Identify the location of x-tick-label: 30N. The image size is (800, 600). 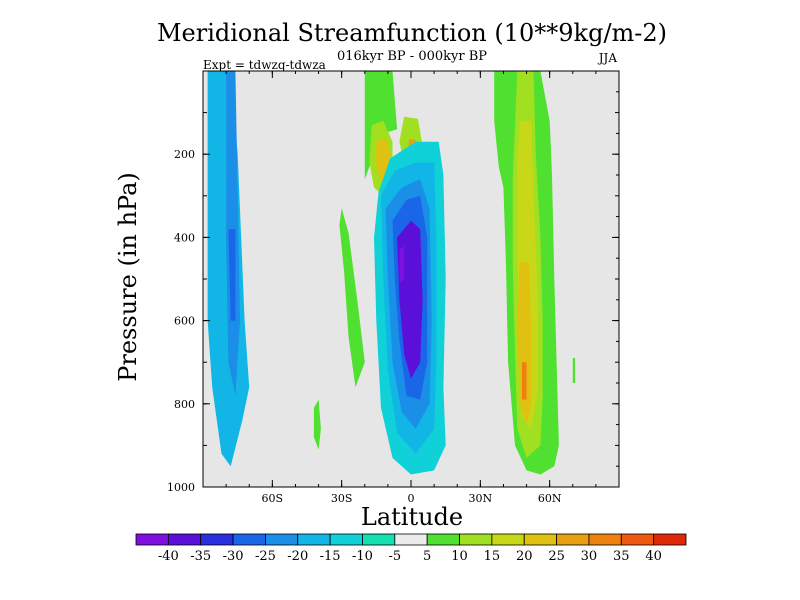
(481, 498).